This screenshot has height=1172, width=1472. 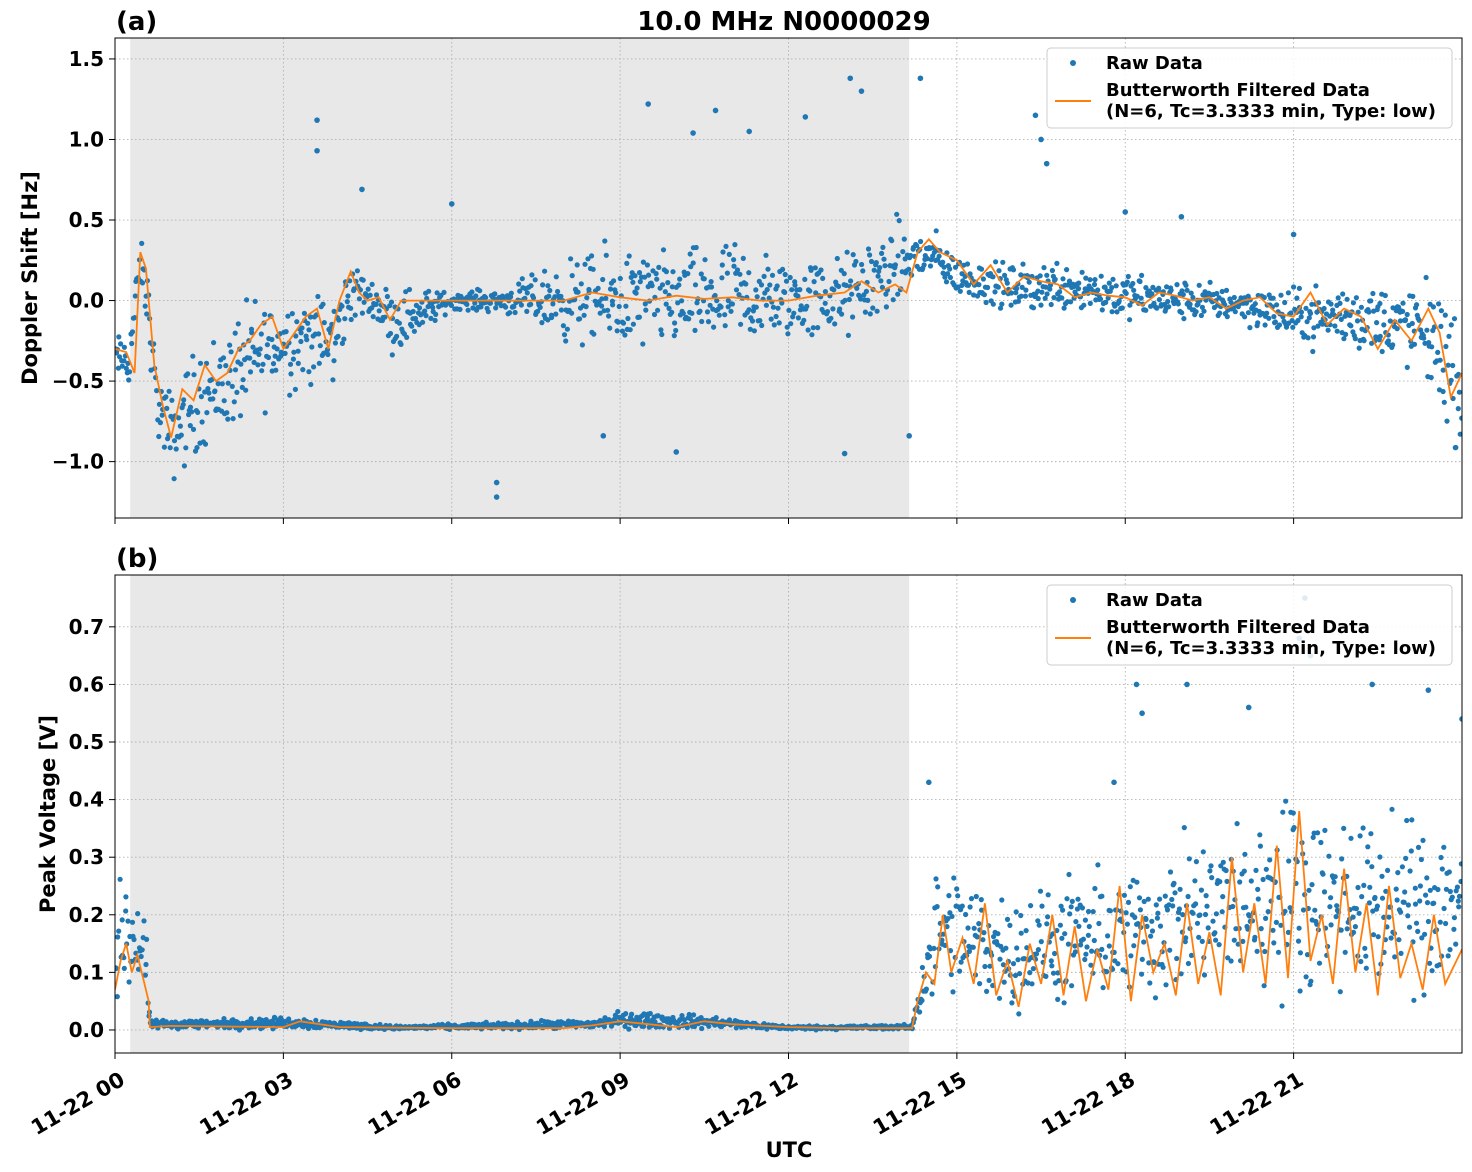 What do you see at coordinates (1428, 690) in the screenshot?
I see `raw-outlier-point` at bounding box center [1428, 690].